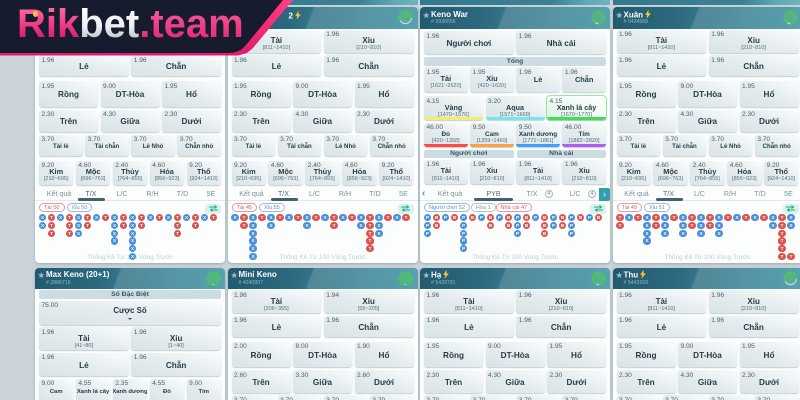 This screenshot has width=800, height=400. What do you see at coordinates (598, 278) in the screenshot?
I see `svg-text: 34` at bounding box center [598, 278].